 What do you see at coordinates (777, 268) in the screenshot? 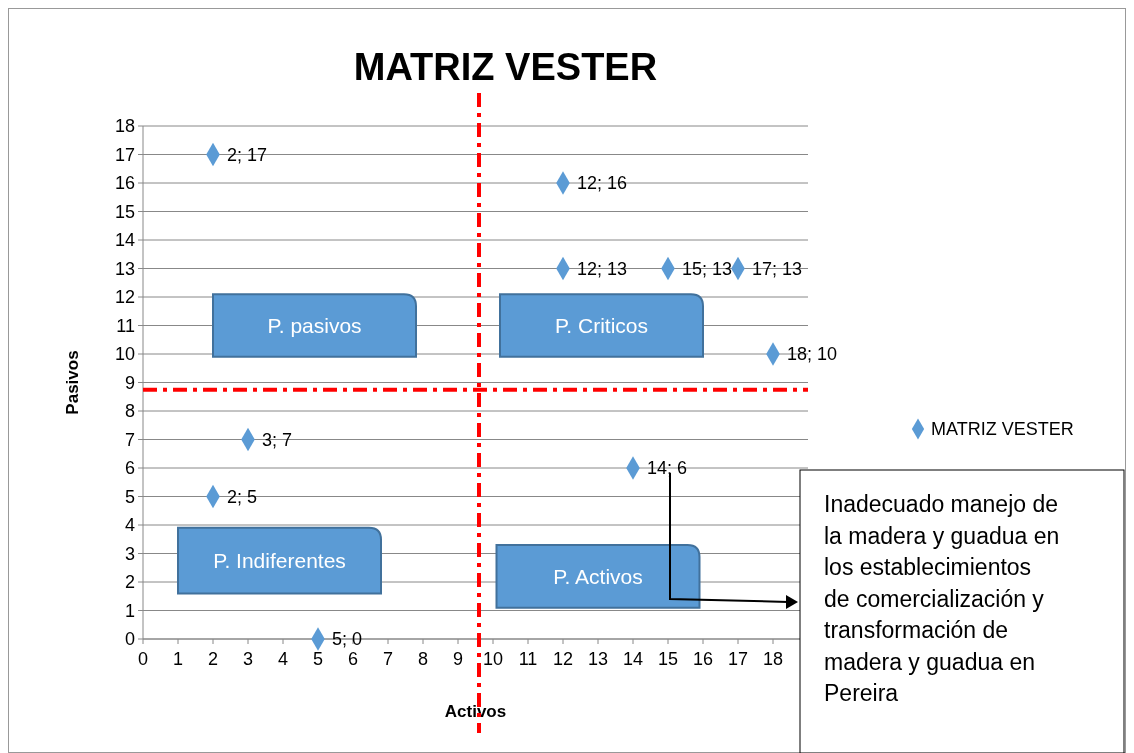
I see `data-label: 17; 13` at bounding box center [777, 268].